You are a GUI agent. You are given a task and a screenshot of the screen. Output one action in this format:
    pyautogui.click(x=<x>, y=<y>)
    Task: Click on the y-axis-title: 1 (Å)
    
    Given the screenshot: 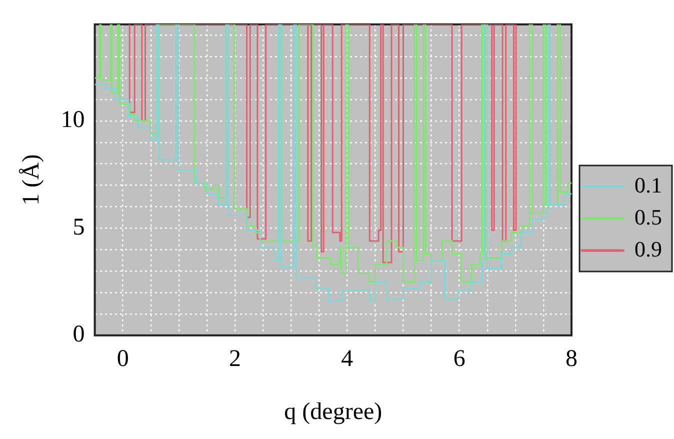 What is the action you would take?
    pyautogui.click(x=31, y=180)
    